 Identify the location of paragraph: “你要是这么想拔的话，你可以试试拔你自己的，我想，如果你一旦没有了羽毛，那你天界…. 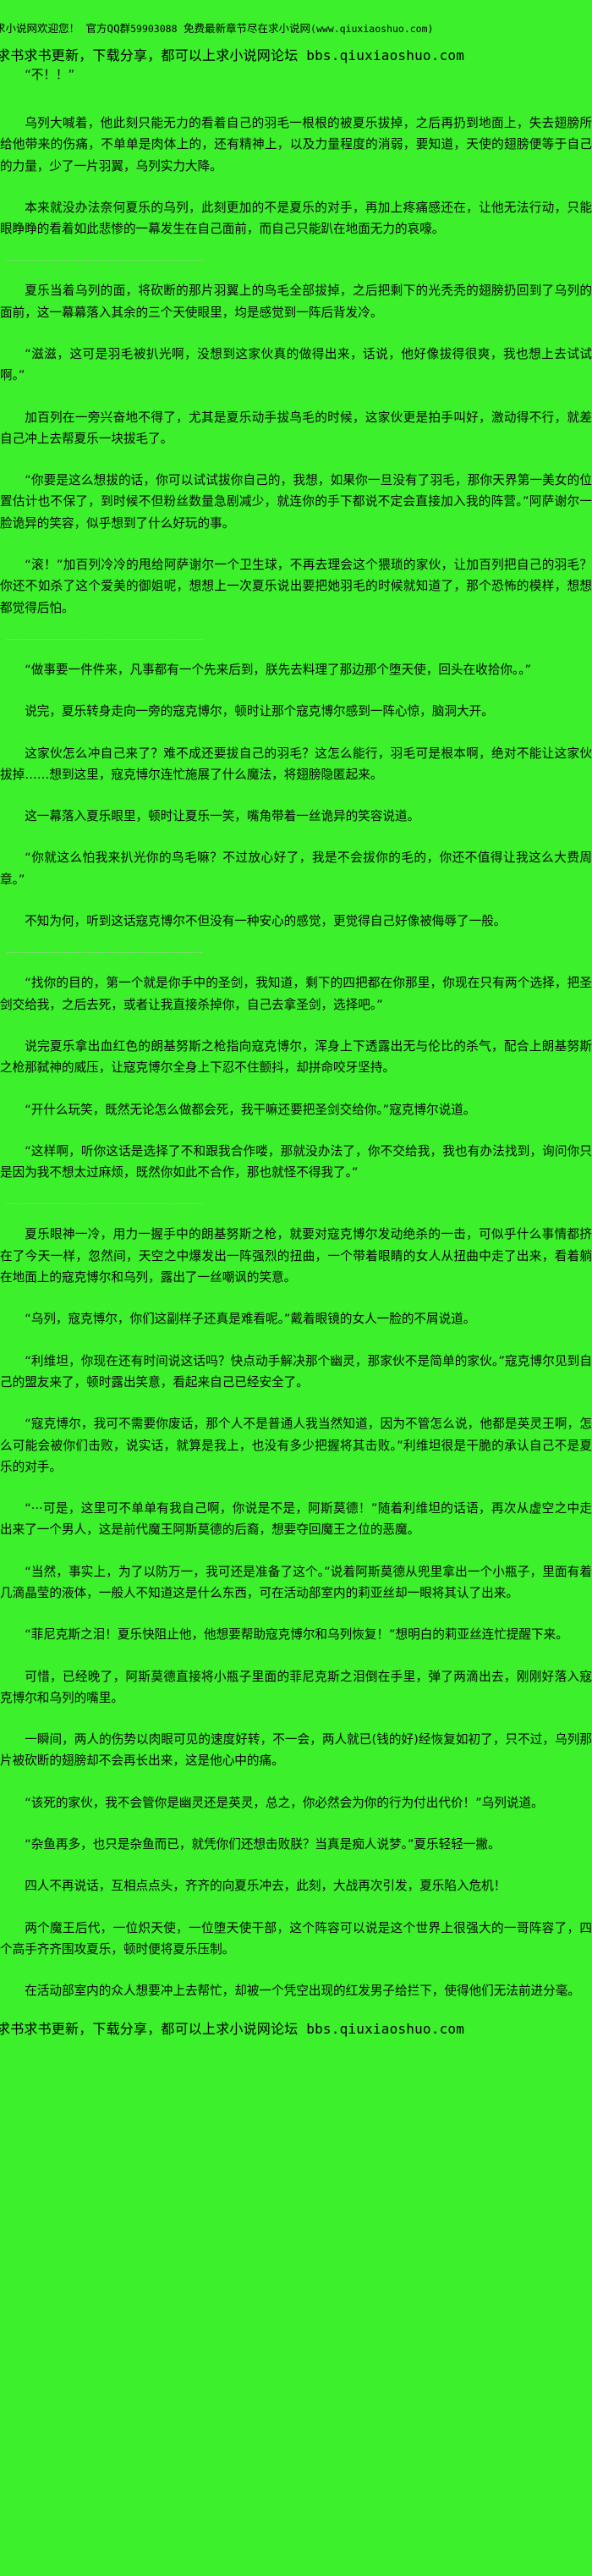
(296, 502).